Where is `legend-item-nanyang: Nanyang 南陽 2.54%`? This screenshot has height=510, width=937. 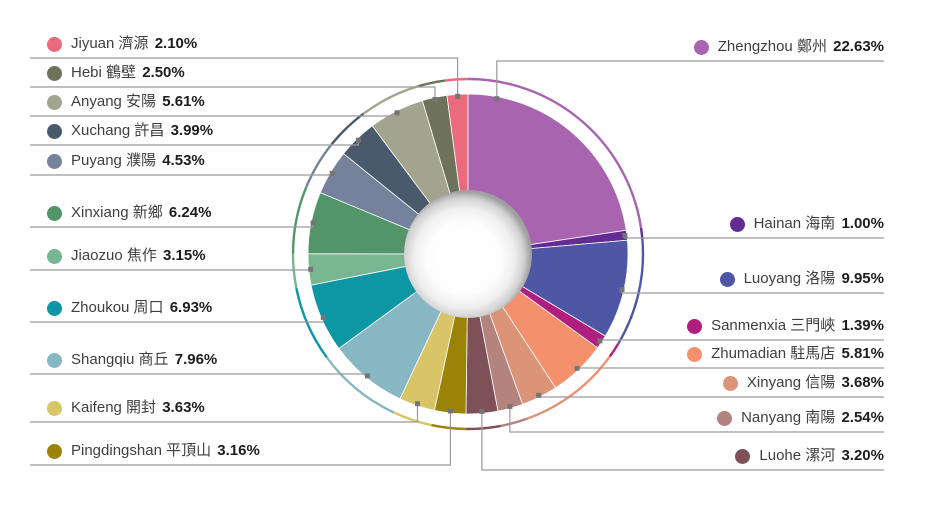
legend-item-nanyang: Nanyang 南陽 2.54% is located at coordinates (800, 418).